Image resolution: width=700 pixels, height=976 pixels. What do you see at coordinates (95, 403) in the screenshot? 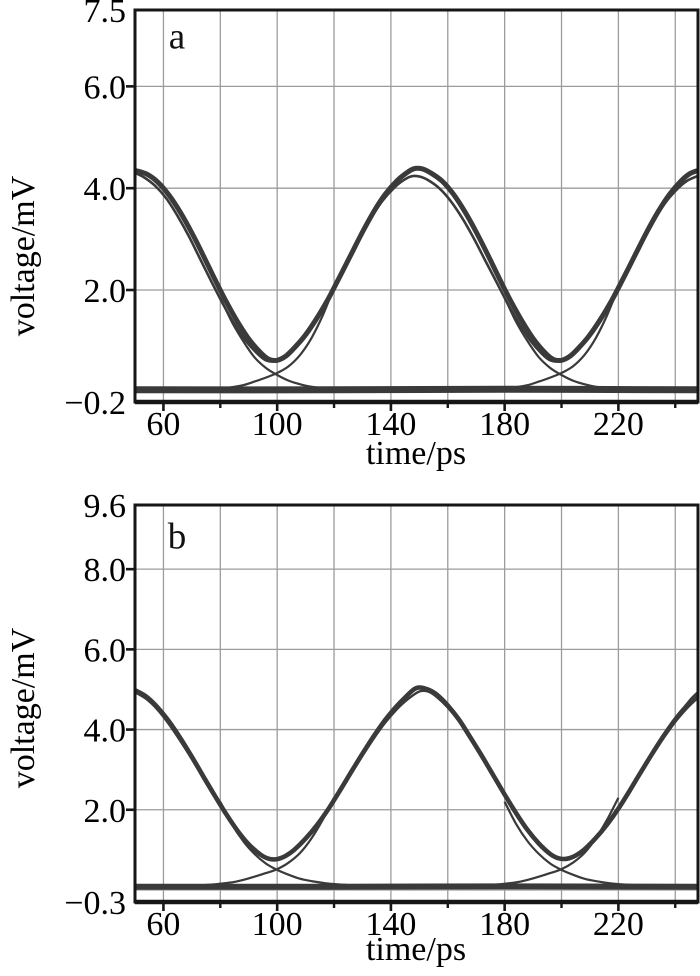
I see `y-tick-label: −0.2` at bounding box center [95, 403].